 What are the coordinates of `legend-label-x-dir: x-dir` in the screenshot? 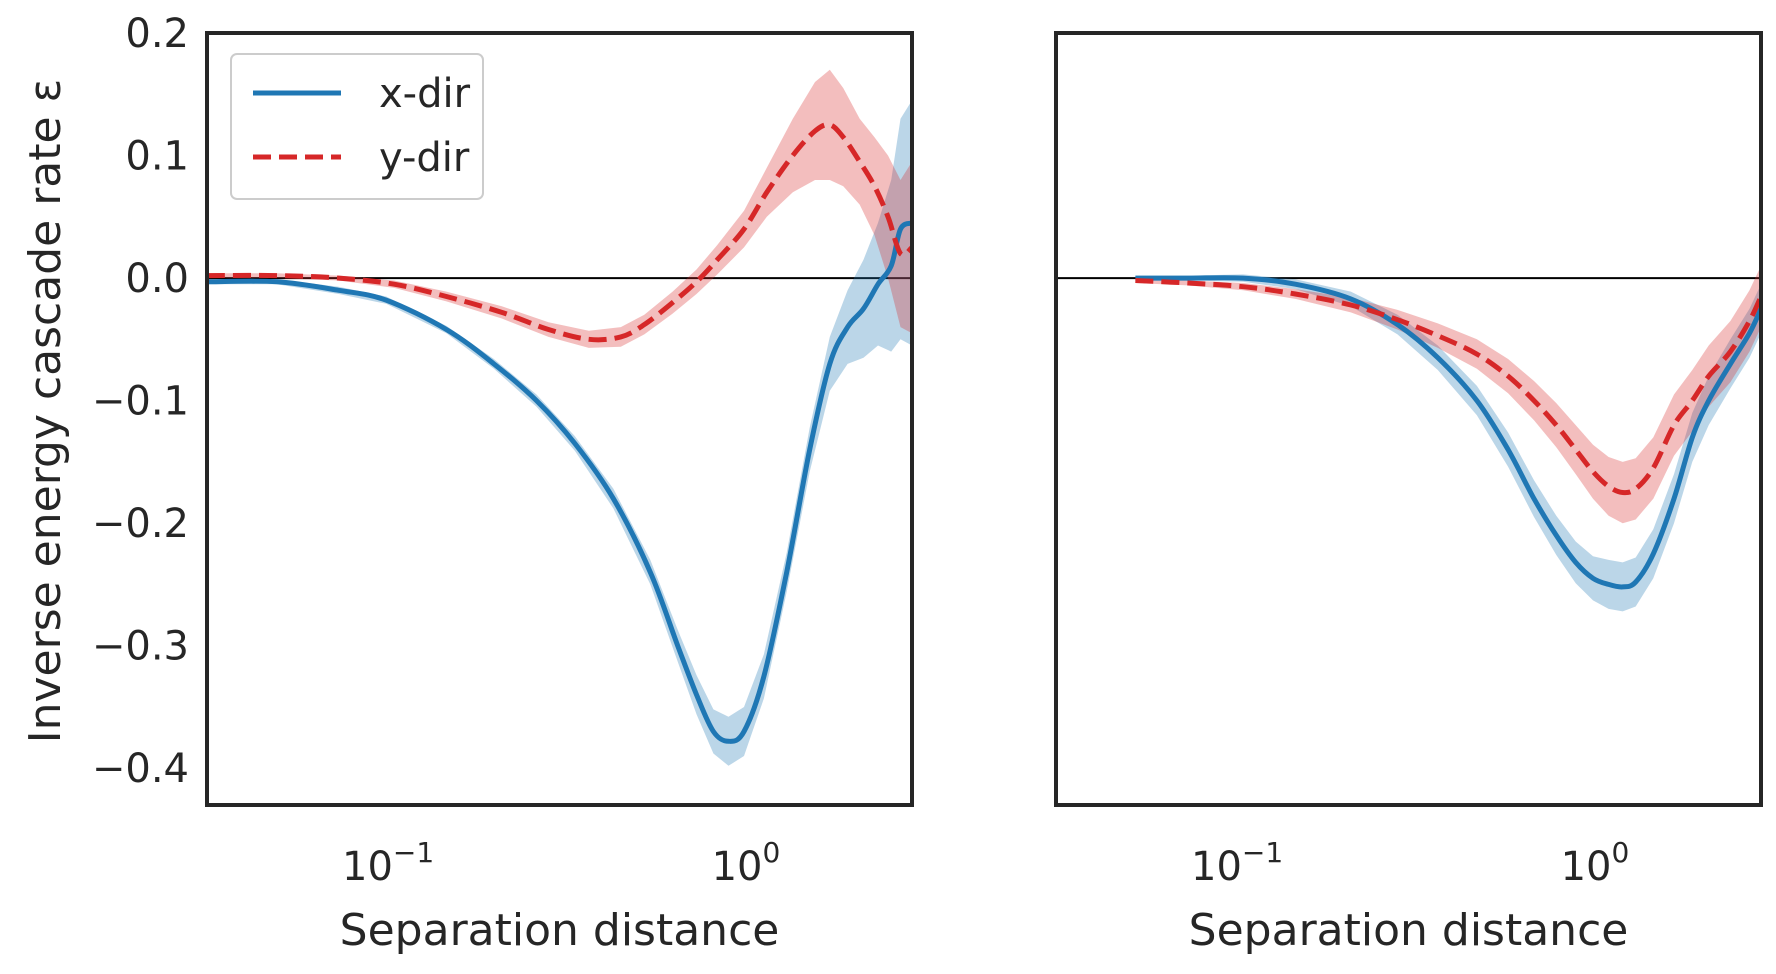 It's located at (425, 94).